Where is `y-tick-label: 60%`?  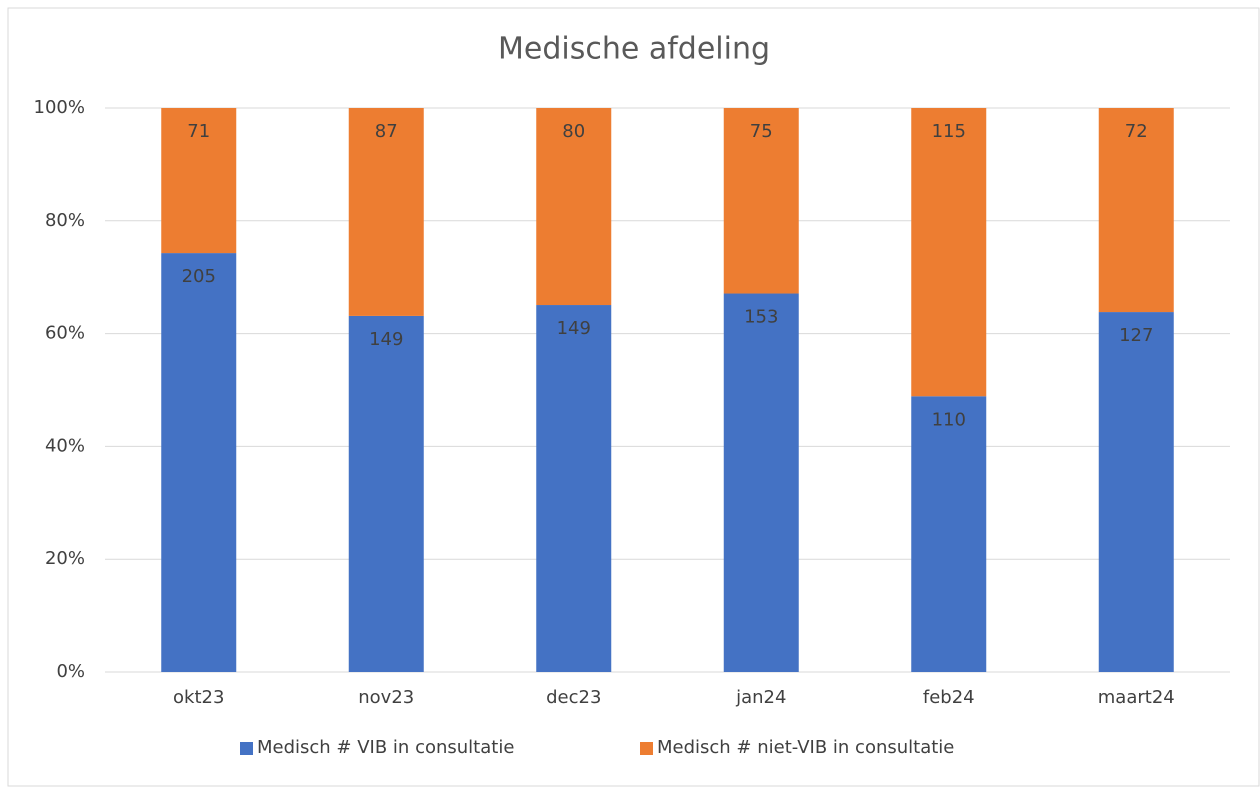
y-tick-label: 60% is located at coordinates (65, 333).